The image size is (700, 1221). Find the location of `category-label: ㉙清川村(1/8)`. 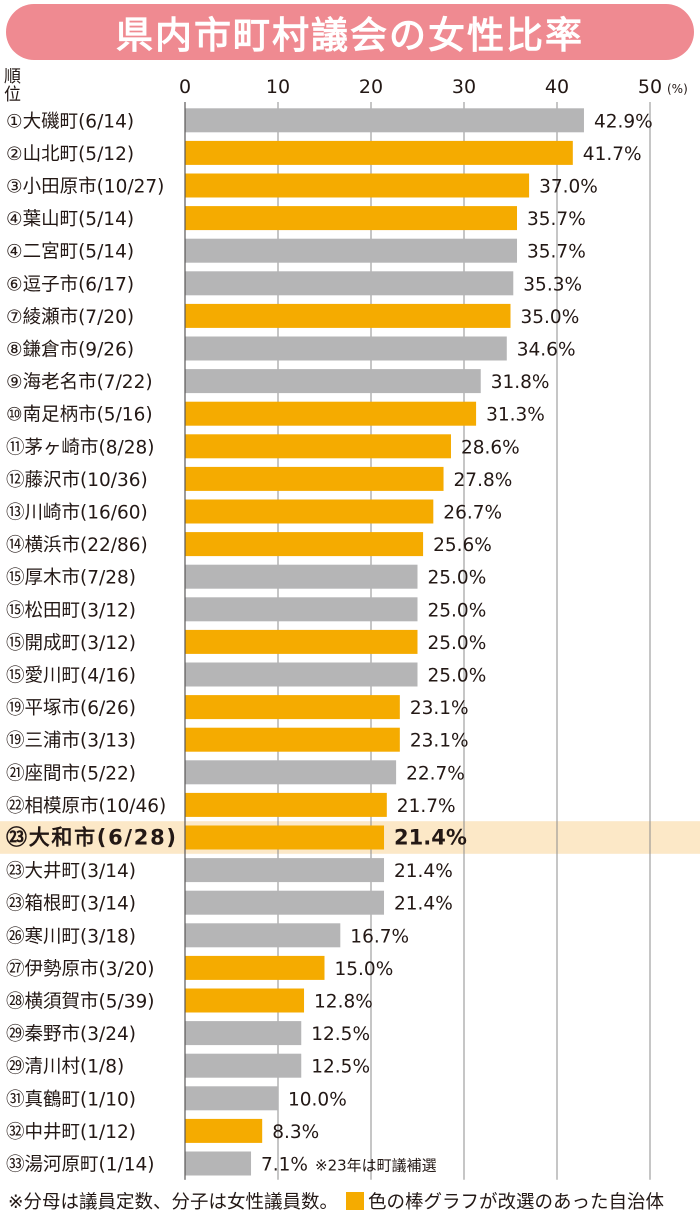

category-label: ㉙清川村(1/8) is located at coordinates (65, 1067).